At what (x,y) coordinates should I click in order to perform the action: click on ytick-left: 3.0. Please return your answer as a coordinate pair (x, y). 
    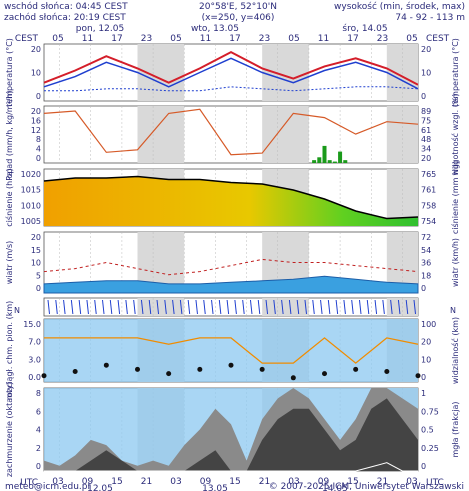
    Looking at the image, I should click on (34, 359).